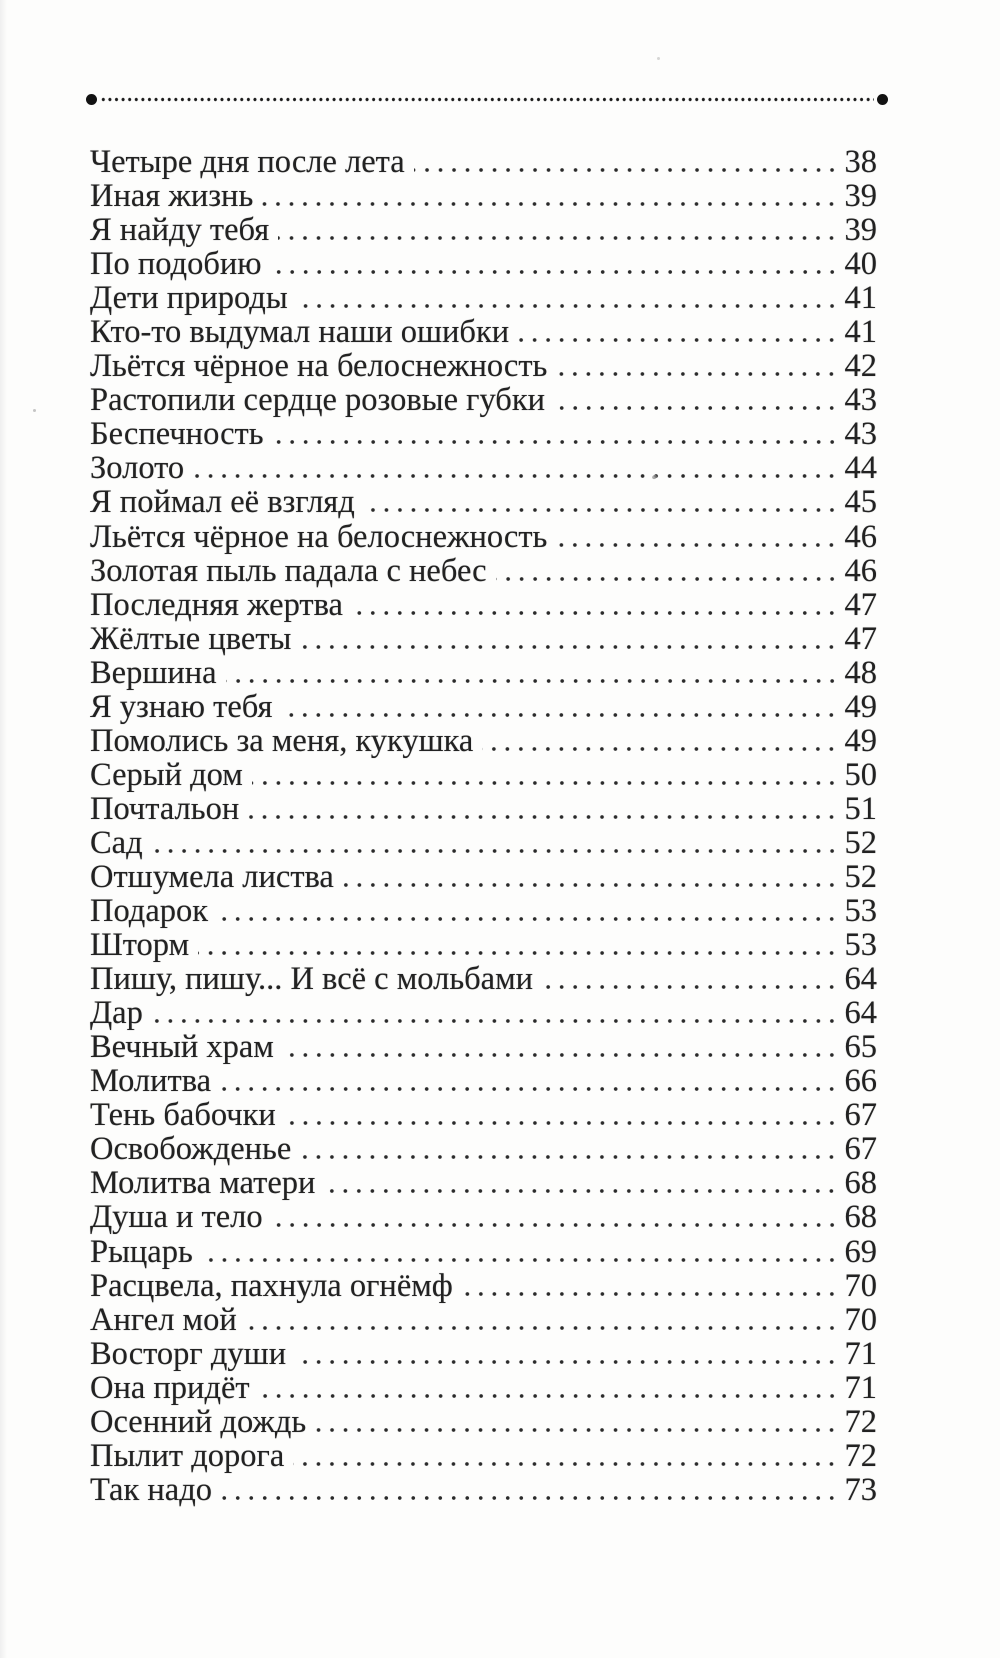 The height and width of the screenshot is (1658, 1000). I want to click on toc-entry: Подарок 53, so click(483, 911).